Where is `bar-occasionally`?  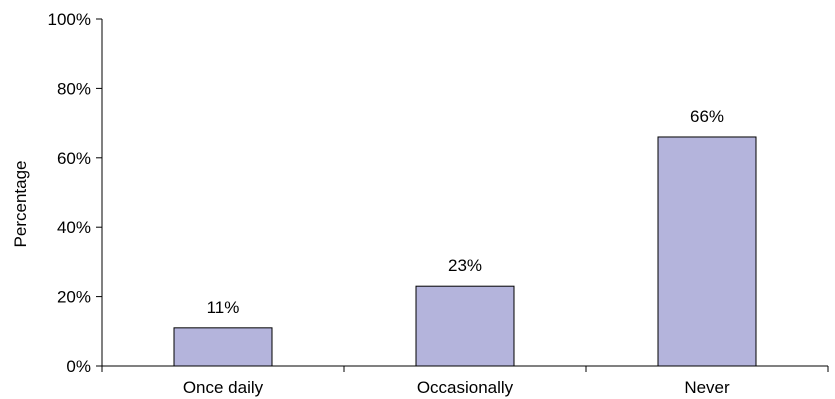 bar-occasionally is located at coordinates (465, 326).